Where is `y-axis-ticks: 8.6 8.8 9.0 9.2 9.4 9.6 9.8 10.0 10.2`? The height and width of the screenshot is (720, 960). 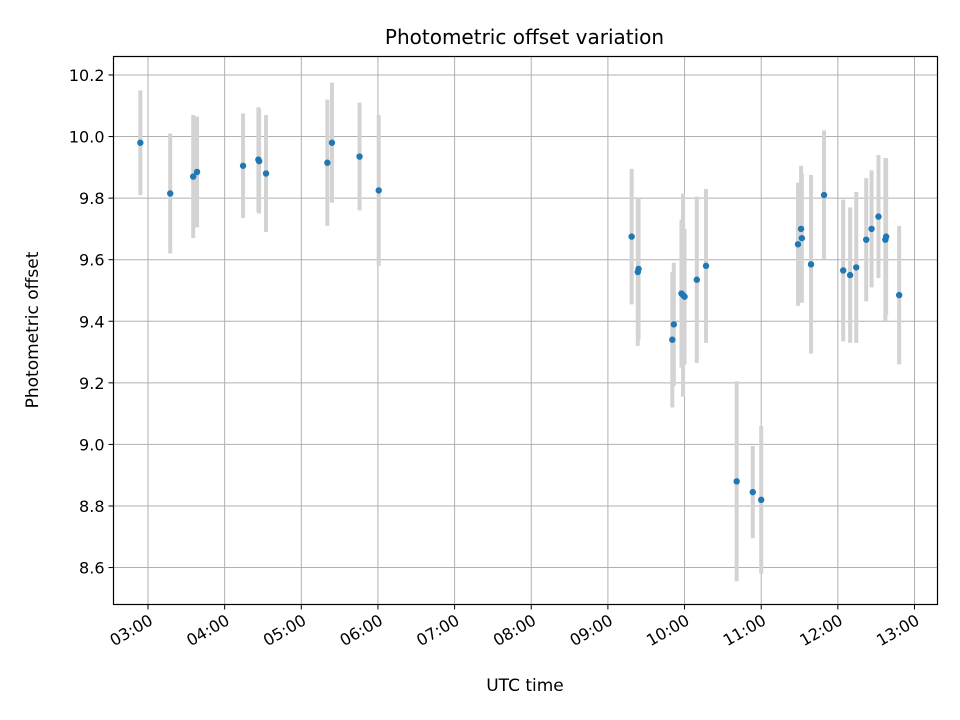 y-axis-ticks: 8.6 8.8 9.0 9.2 9.4 9.6 9.8 10.0 10.2 is located at coordinates (91, 322).